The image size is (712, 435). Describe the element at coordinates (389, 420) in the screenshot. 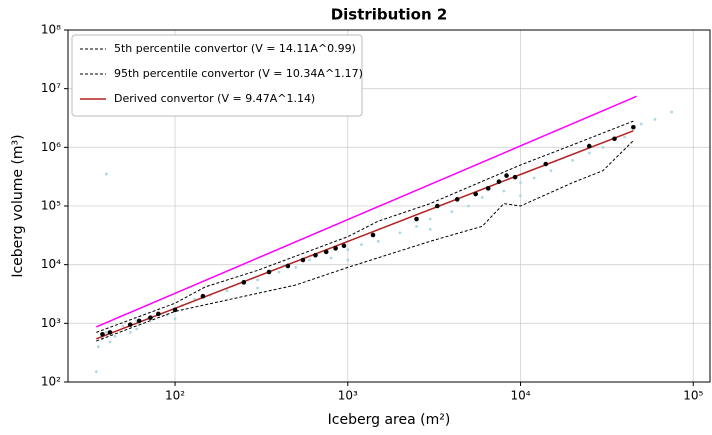

I see `x-axis-label: Iceberg area (m²)` at that location.